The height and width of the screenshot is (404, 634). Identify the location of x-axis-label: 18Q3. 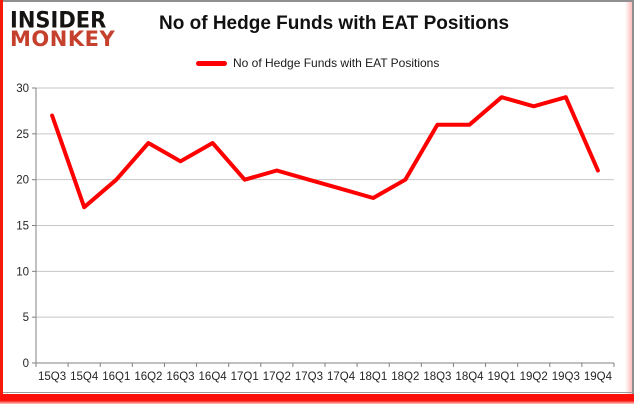
(437, 377).